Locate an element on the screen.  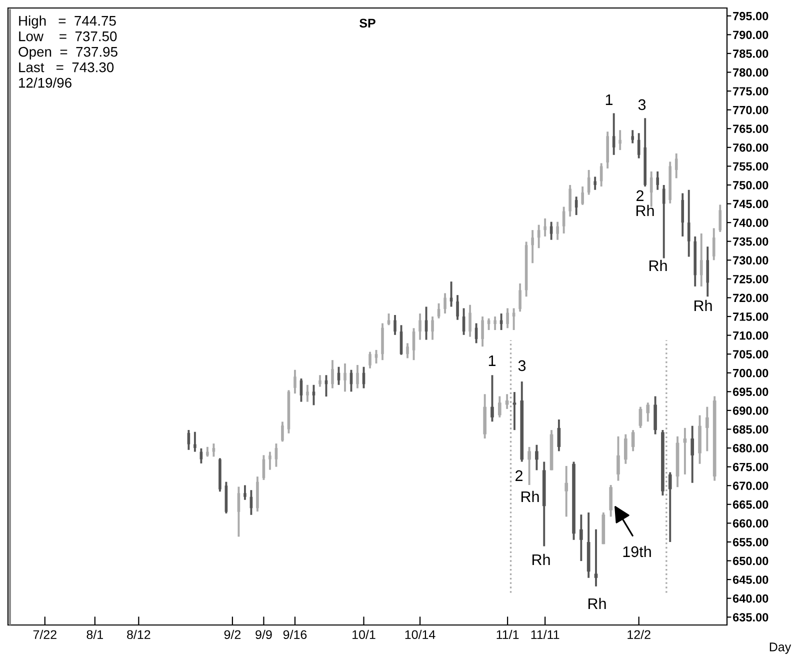
y-tick-label: 635.00 is located at coordinates (750, 617).